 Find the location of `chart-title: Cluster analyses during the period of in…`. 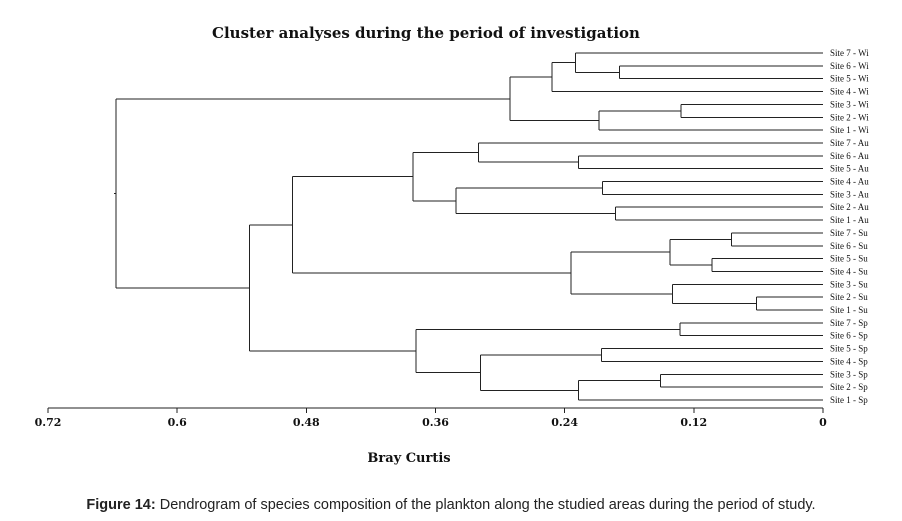

chart-title: Cluster analyses during the period of in… is located at coordinates (426, 33).